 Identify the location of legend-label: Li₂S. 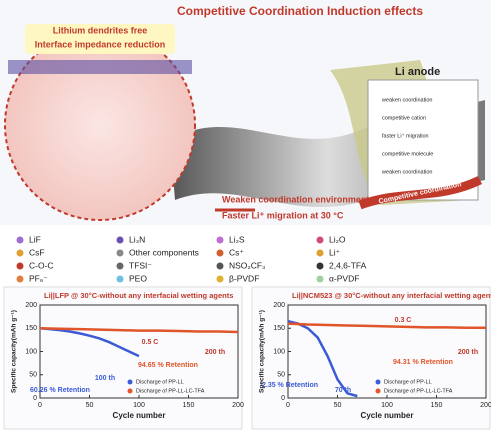
(237, 239).